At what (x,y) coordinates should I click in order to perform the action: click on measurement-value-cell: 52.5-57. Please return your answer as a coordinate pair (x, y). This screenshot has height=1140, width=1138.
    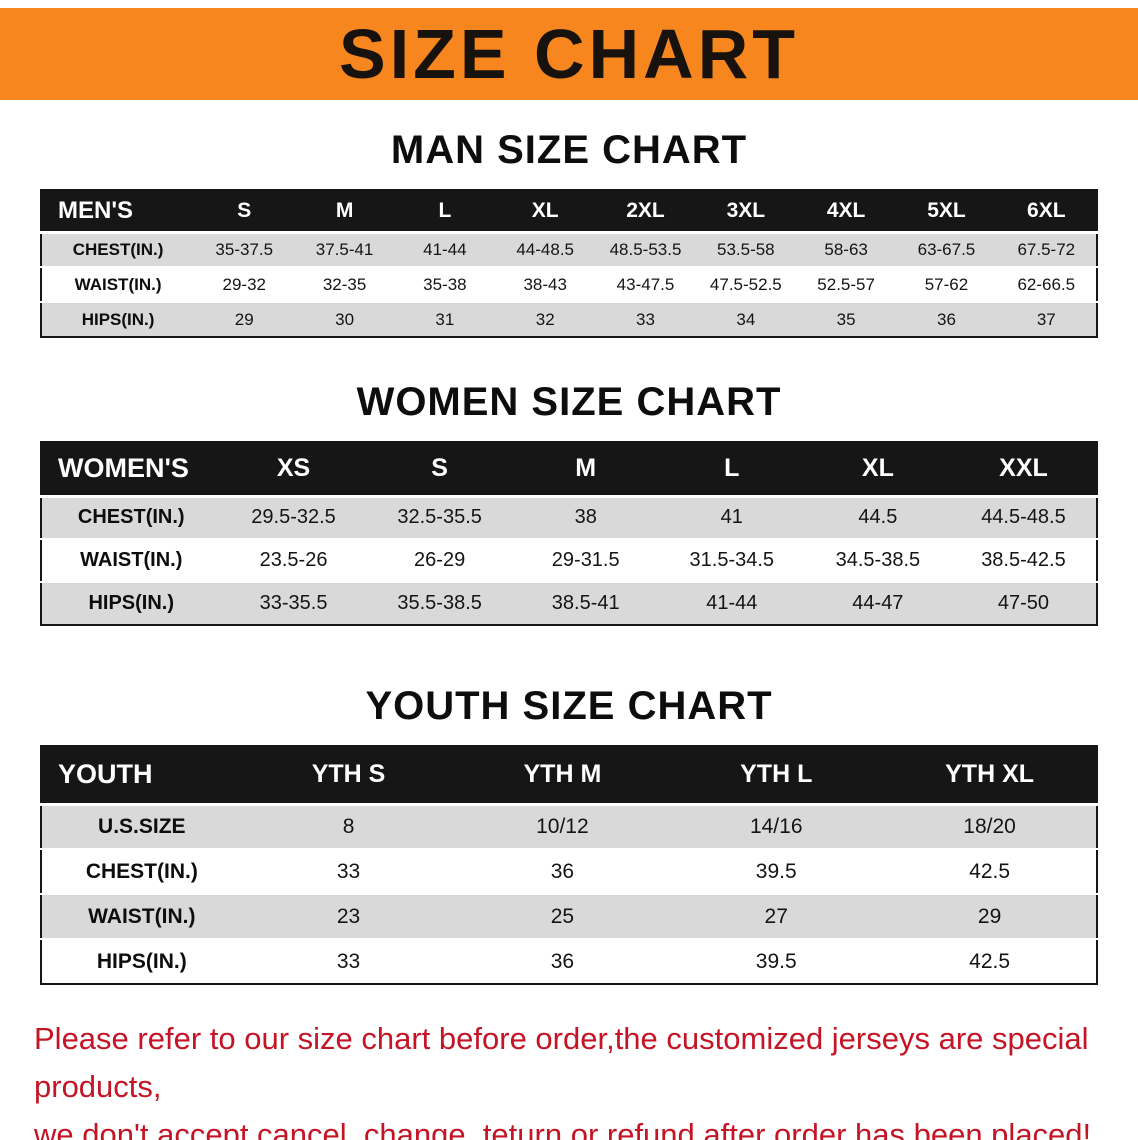
    Looking at the image, I should click on (846, 284).